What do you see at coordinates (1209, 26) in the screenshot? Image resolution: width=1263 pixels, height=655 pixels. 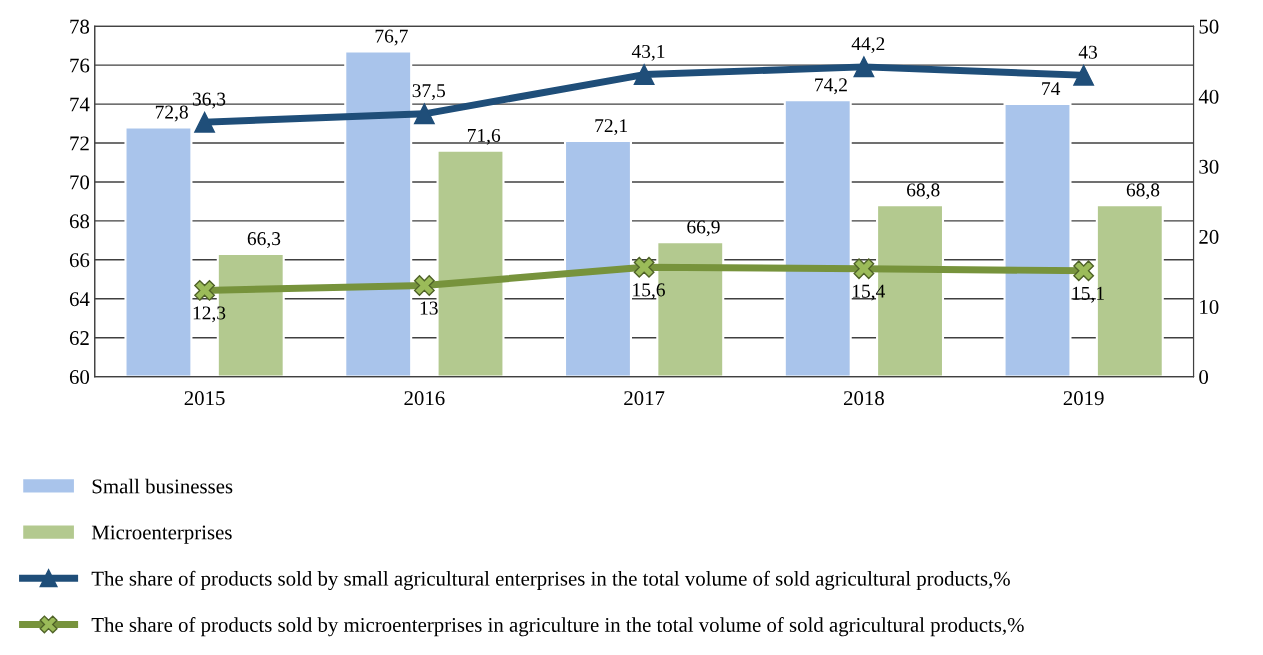 I see `y2-tick-label: 50` at bounding box center [1209, 26].